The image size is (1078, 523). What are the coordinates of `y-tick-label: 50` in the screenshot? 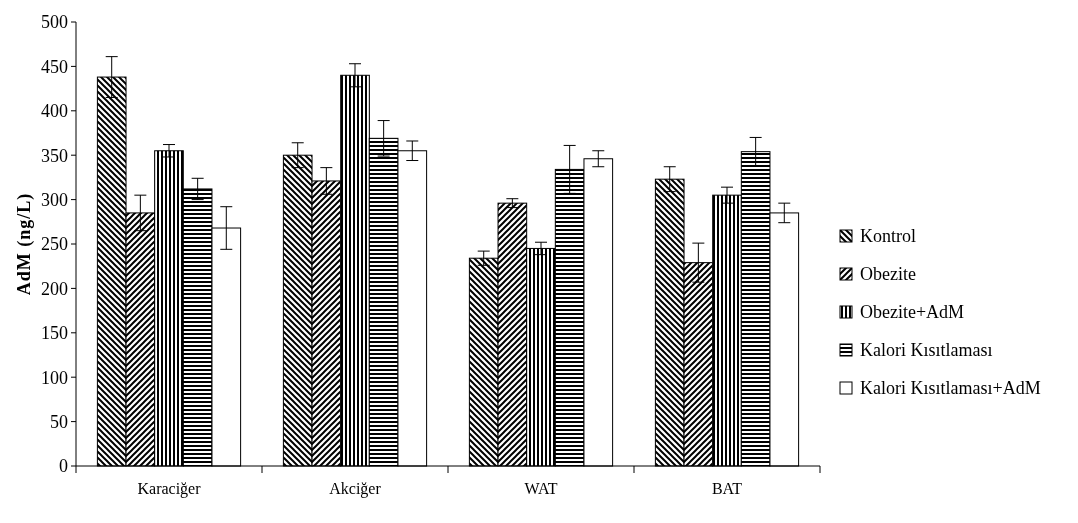 It's located at (59, 421).